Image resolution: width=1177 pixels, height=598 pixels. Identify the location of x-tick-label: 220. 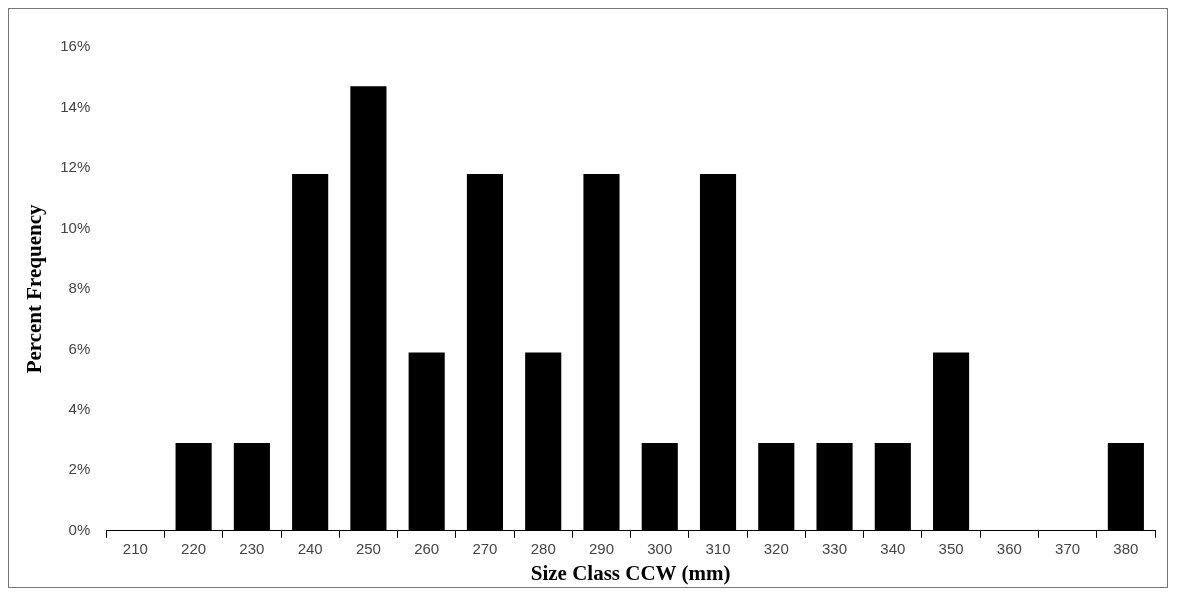
(194, 548).